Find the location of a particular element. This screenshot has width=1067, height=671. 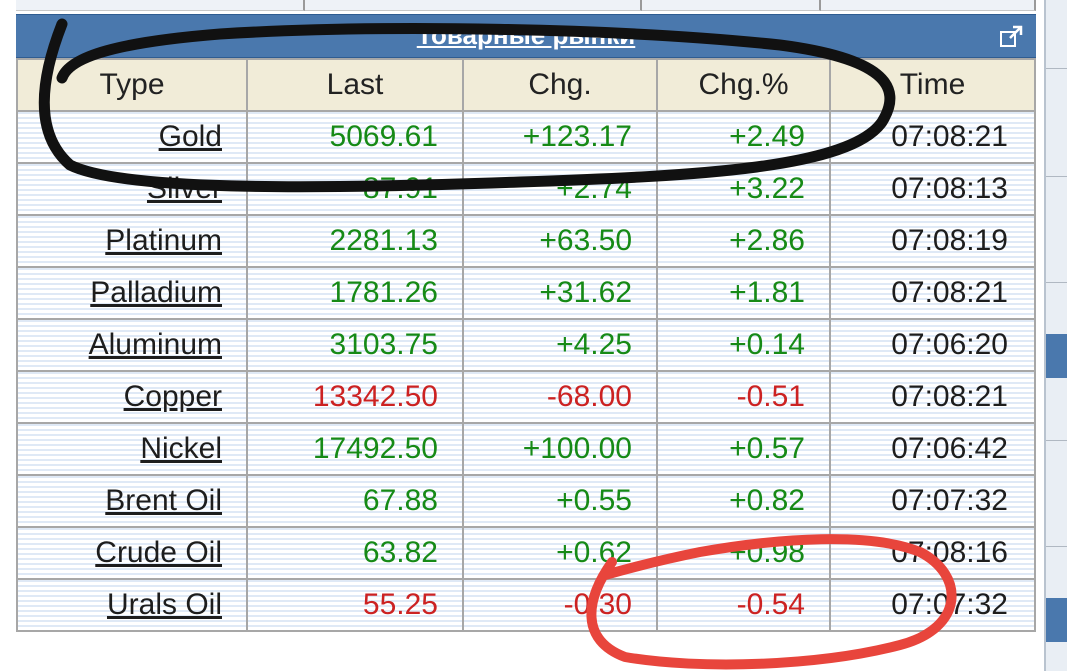

update-time-cell: 07:06:42 is located at coordinates (932, 449).